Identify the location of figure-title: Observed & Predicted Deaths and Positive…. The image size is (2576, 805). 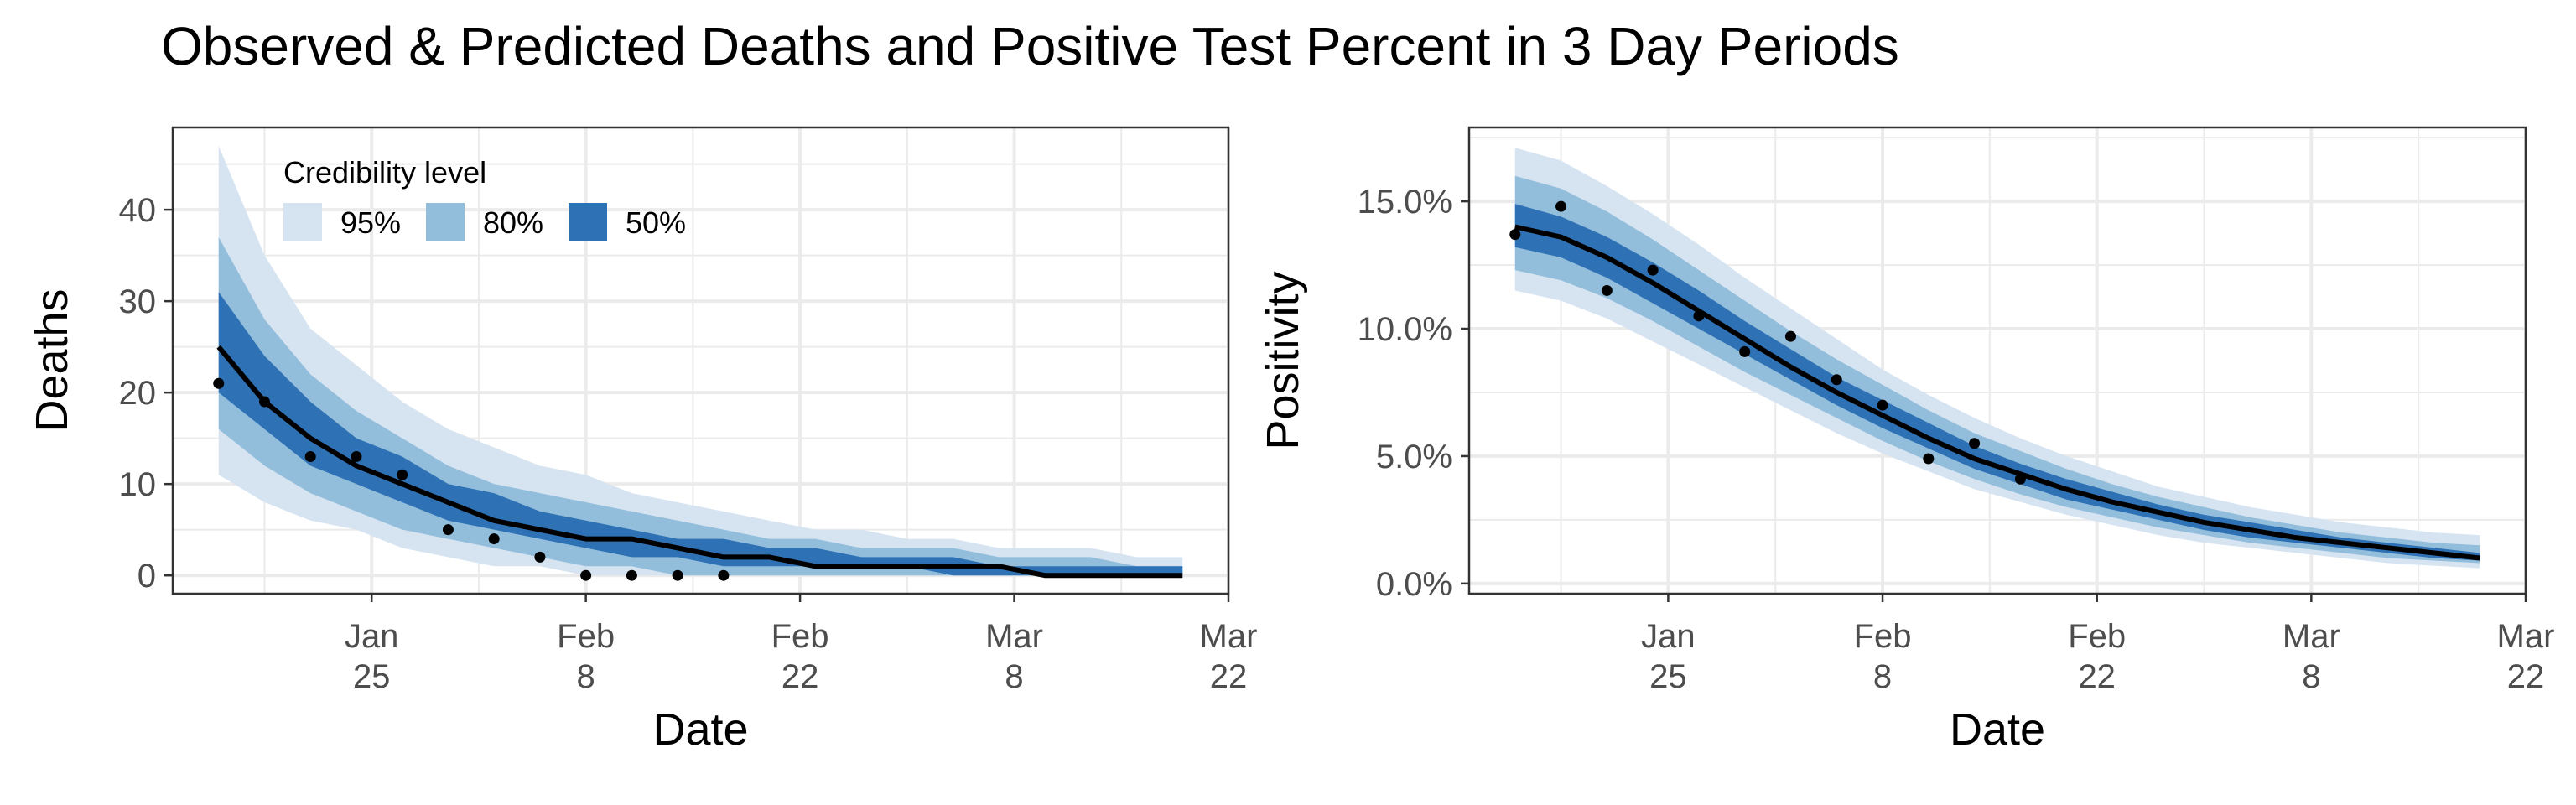
(1030, 46).